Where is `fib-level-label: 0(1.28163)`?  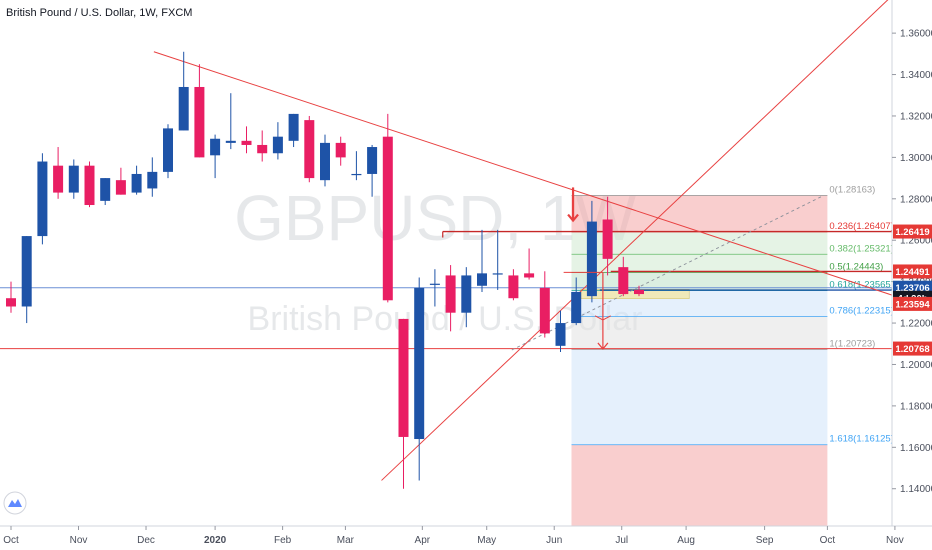 fib-level-label: 0(1.28163) is located at coordinates (852, 189).